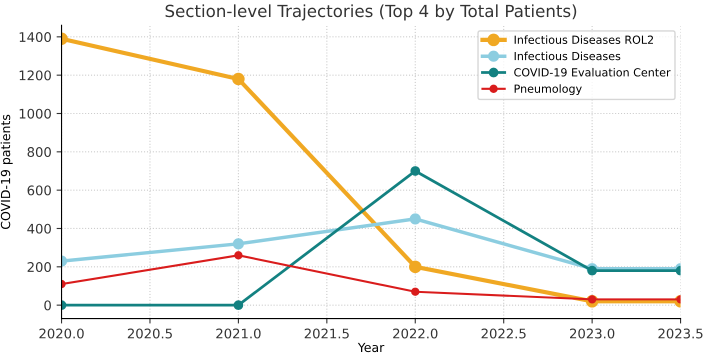 The width and height of the screenshot is (724, 362). Describe the element at coordinates (548, 90) in the screenshot. I see `legend-label: Pneumology` at that location.